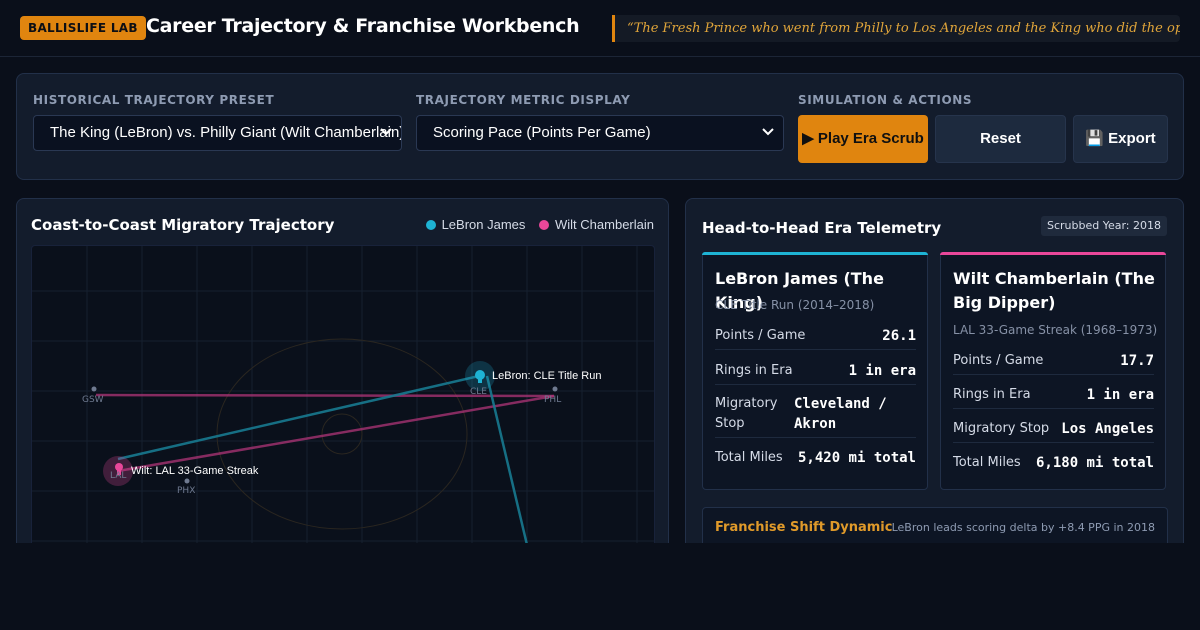 The image size is (1200, 630). Describe the element at coordinates (840, 414) in the screenshot. I see `stat-value: Cleveland / Akron` at that location.